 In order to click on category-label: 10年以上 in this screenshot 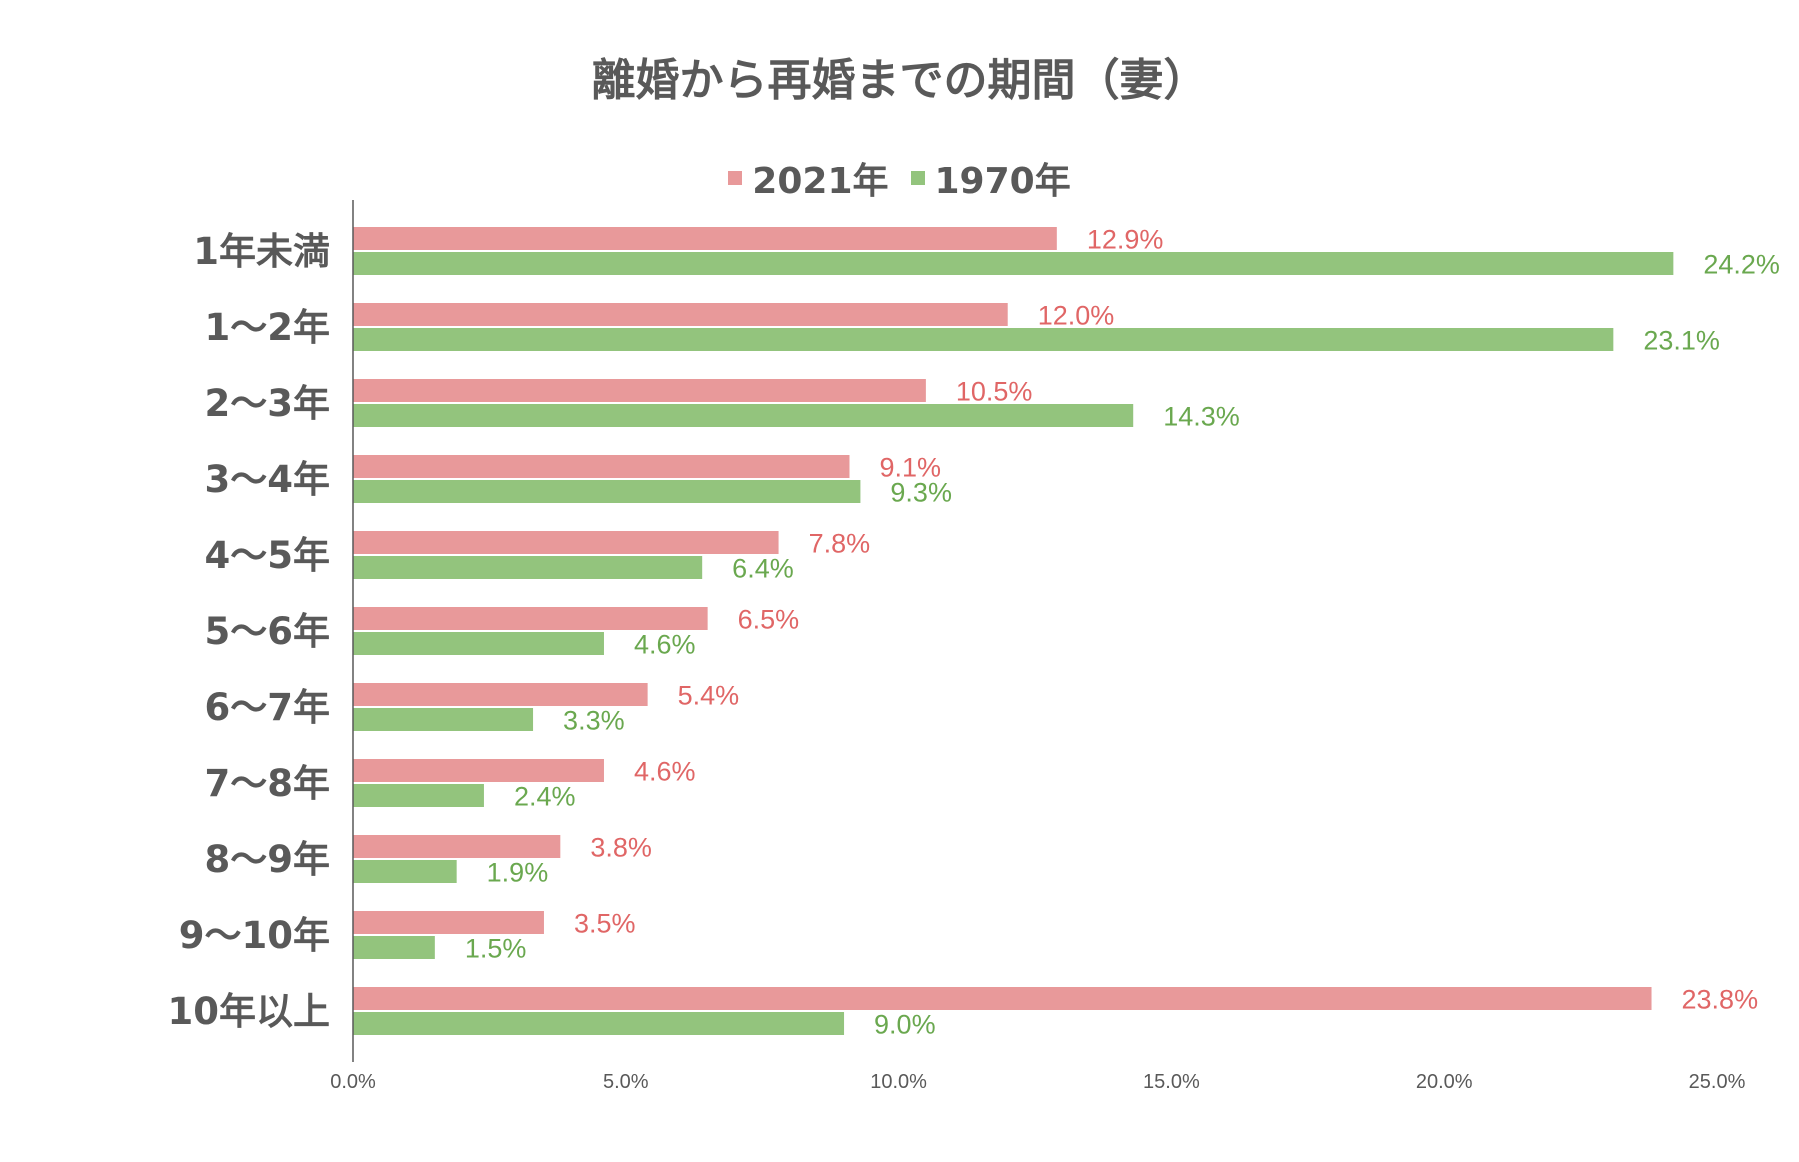, I will do `click(249, 1011)`.